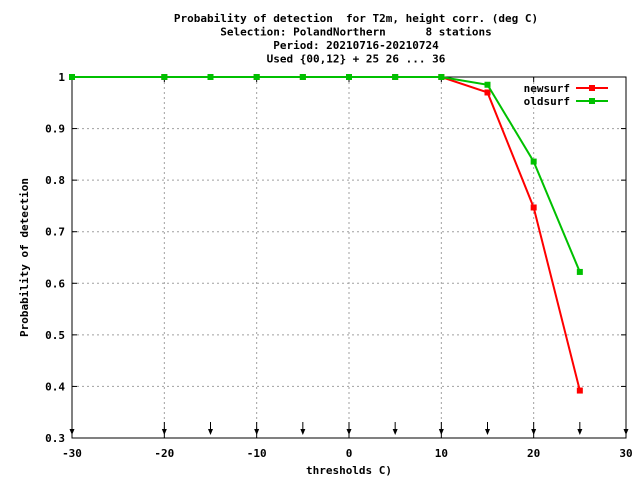 The height and width of the screenshot is (480, 640). What do you see at coordinates (55, 335) in the screenshot?
I see `y-tick-label: 0.5` at bounding box center [55, 335].